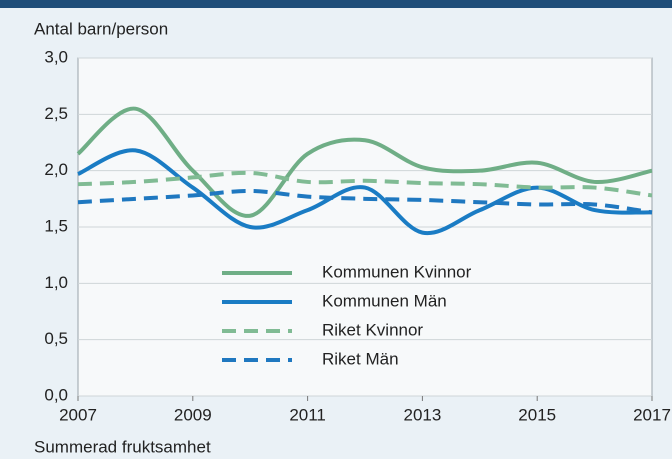  I want to click on x-tick-label: 2009, so click(193, 414).